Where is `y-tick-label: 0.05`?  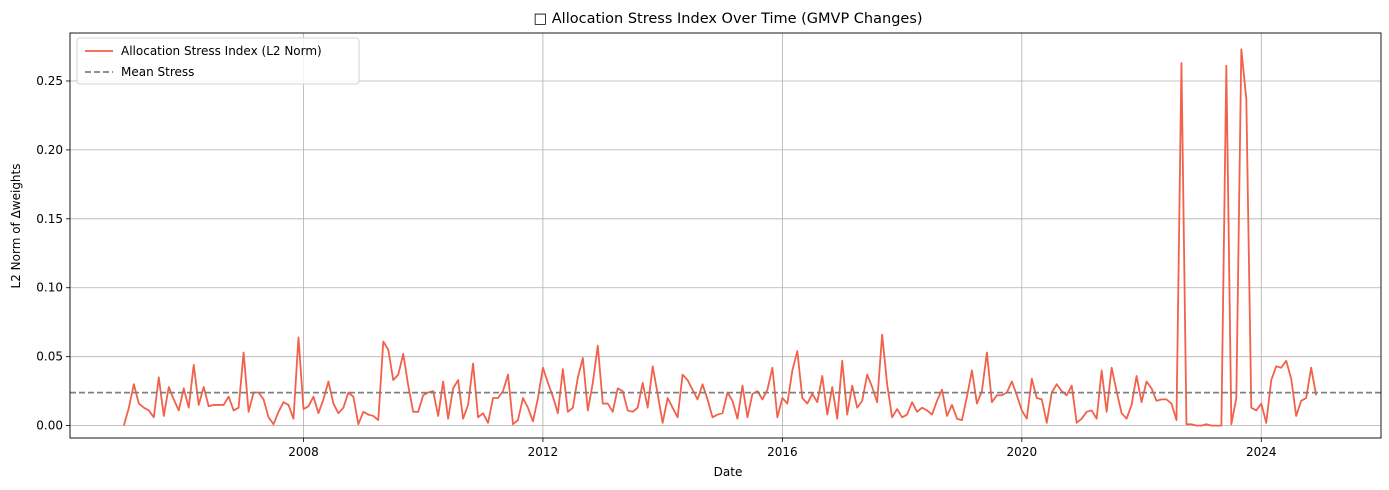
y-tick-label: 0.05 is located at coordinates (49, 357).